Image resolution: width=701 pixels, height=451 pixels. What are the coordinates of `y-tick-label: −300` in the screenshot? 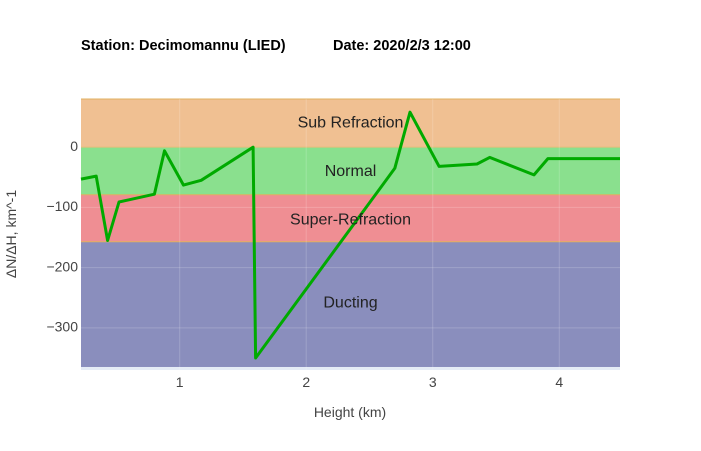 It's located at (62, 327).